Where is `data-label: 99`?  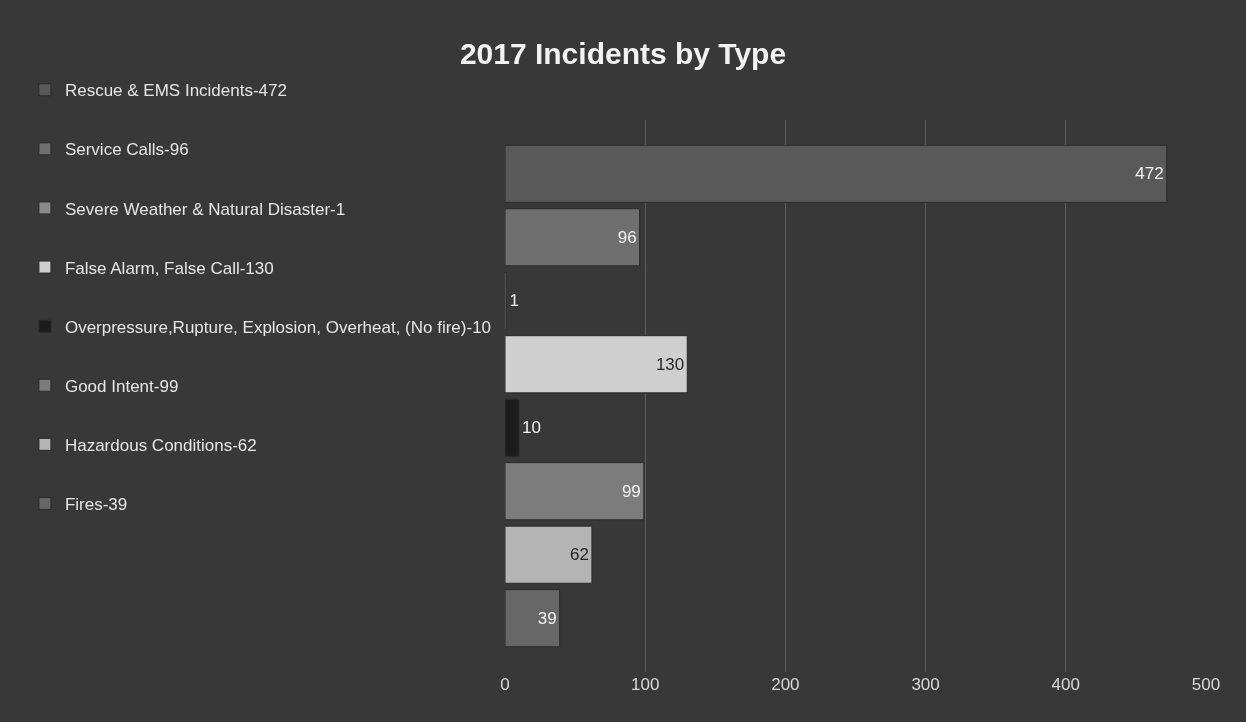 data-label: 99 is located at coordinates (631, 491).